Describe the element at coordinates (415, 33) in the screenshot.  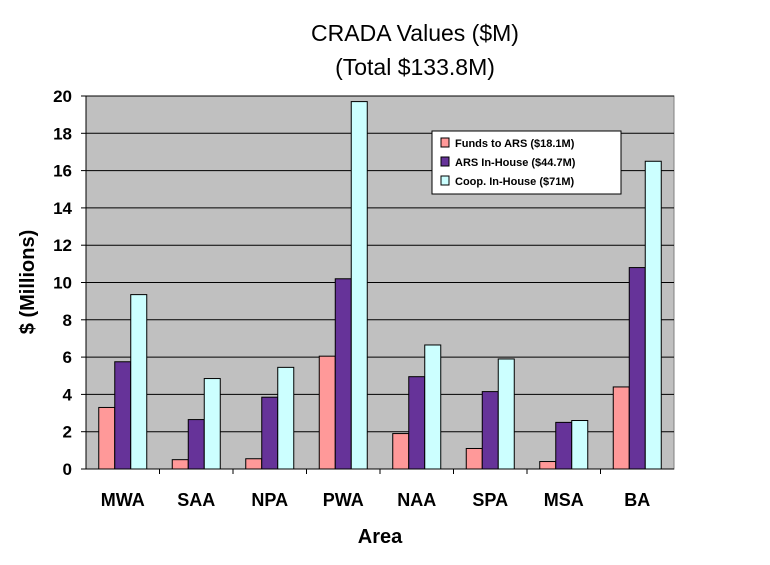
I see `chart-title: CRADA Values ($M)` at that location.